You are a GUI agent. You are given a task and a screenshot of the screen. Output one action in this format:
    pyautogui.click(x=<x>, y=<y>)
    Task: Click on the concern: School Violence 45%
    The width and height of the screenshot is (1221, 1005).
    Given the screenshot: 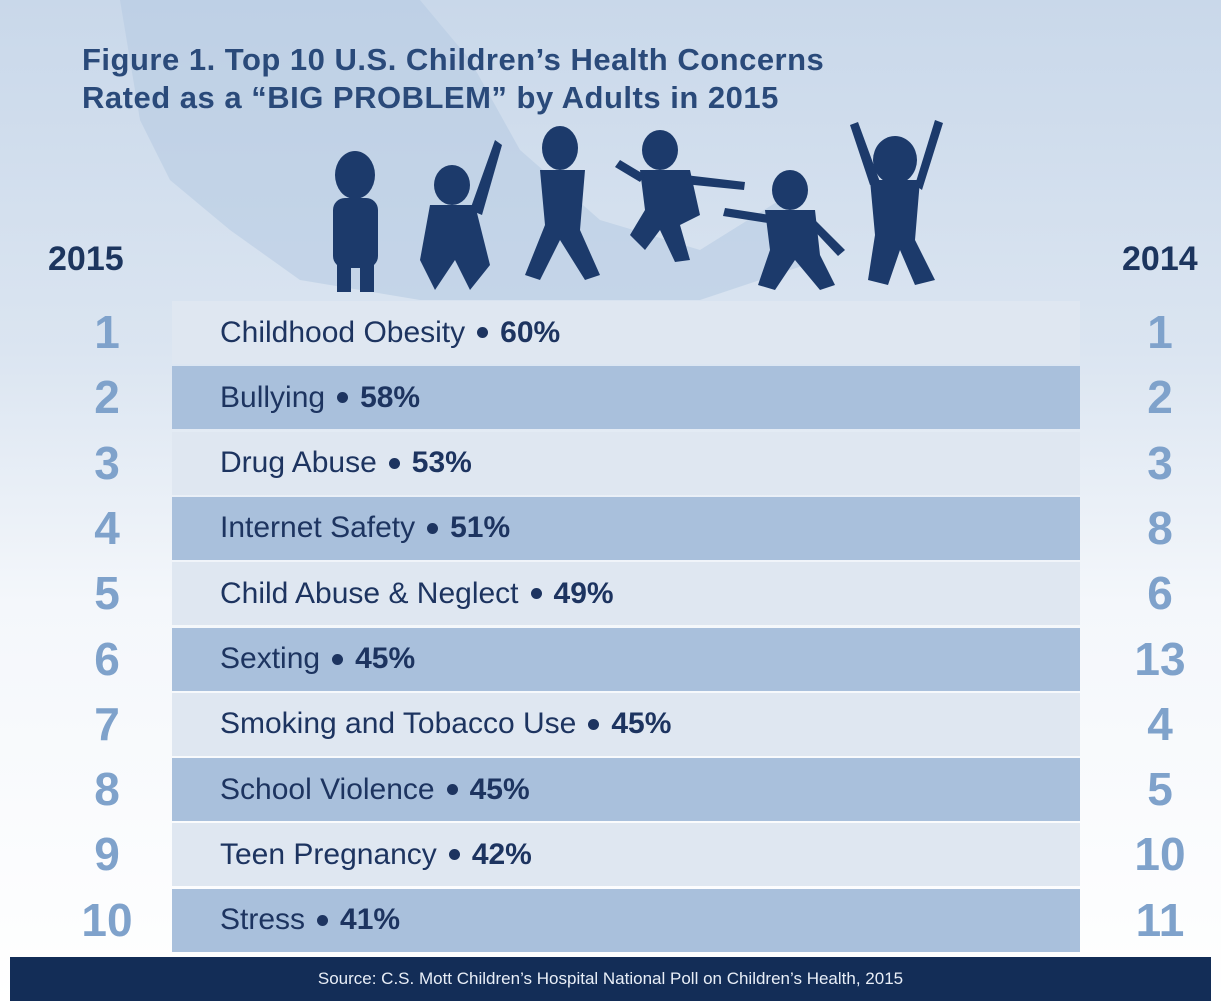 What is the action you would take?
    pyautogui.click(x=375, y=790)
    